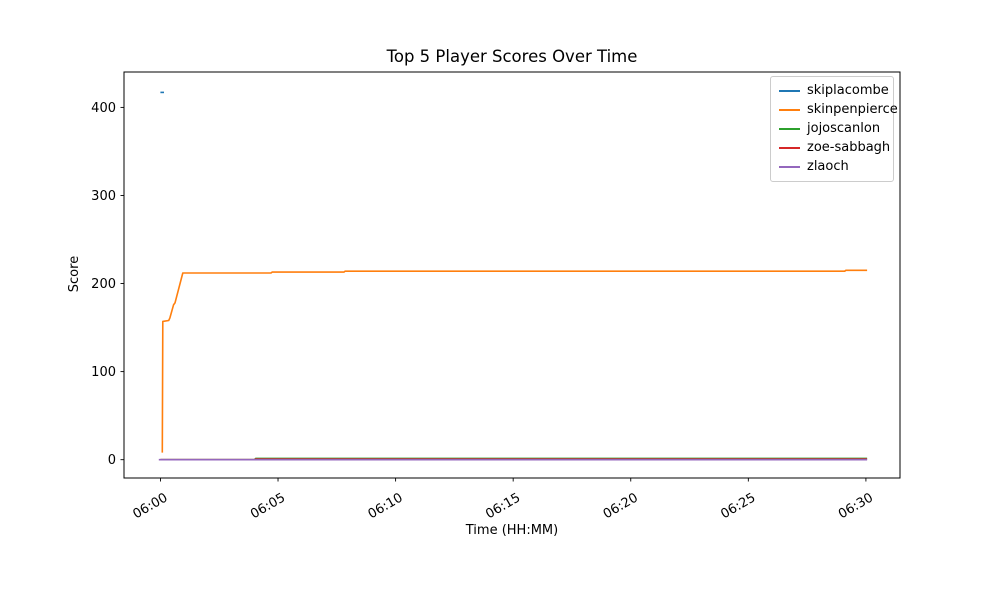 The image size is (1000, 600). I want to click on legend-entry-skiplacombe: skiplacombe, so click(834, 90).